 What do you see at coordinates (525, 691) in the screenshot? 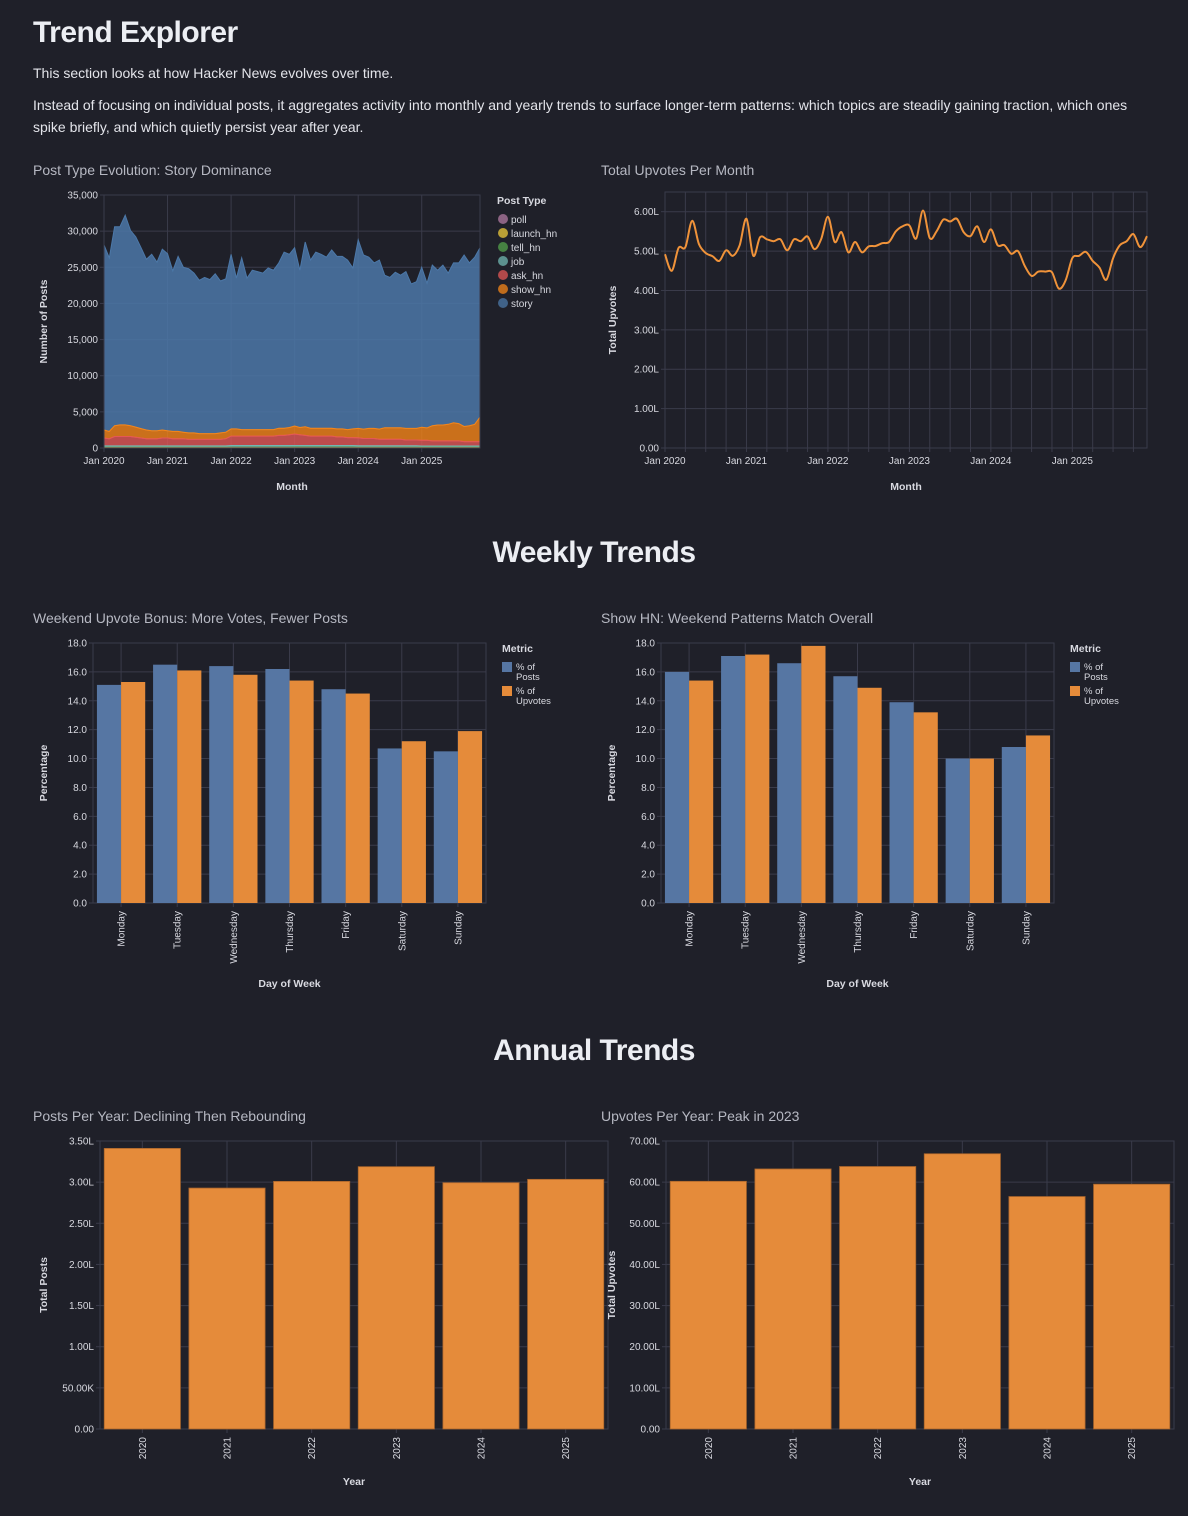
I see `legend-label-line1: % of` at bounding box center [525, 691].